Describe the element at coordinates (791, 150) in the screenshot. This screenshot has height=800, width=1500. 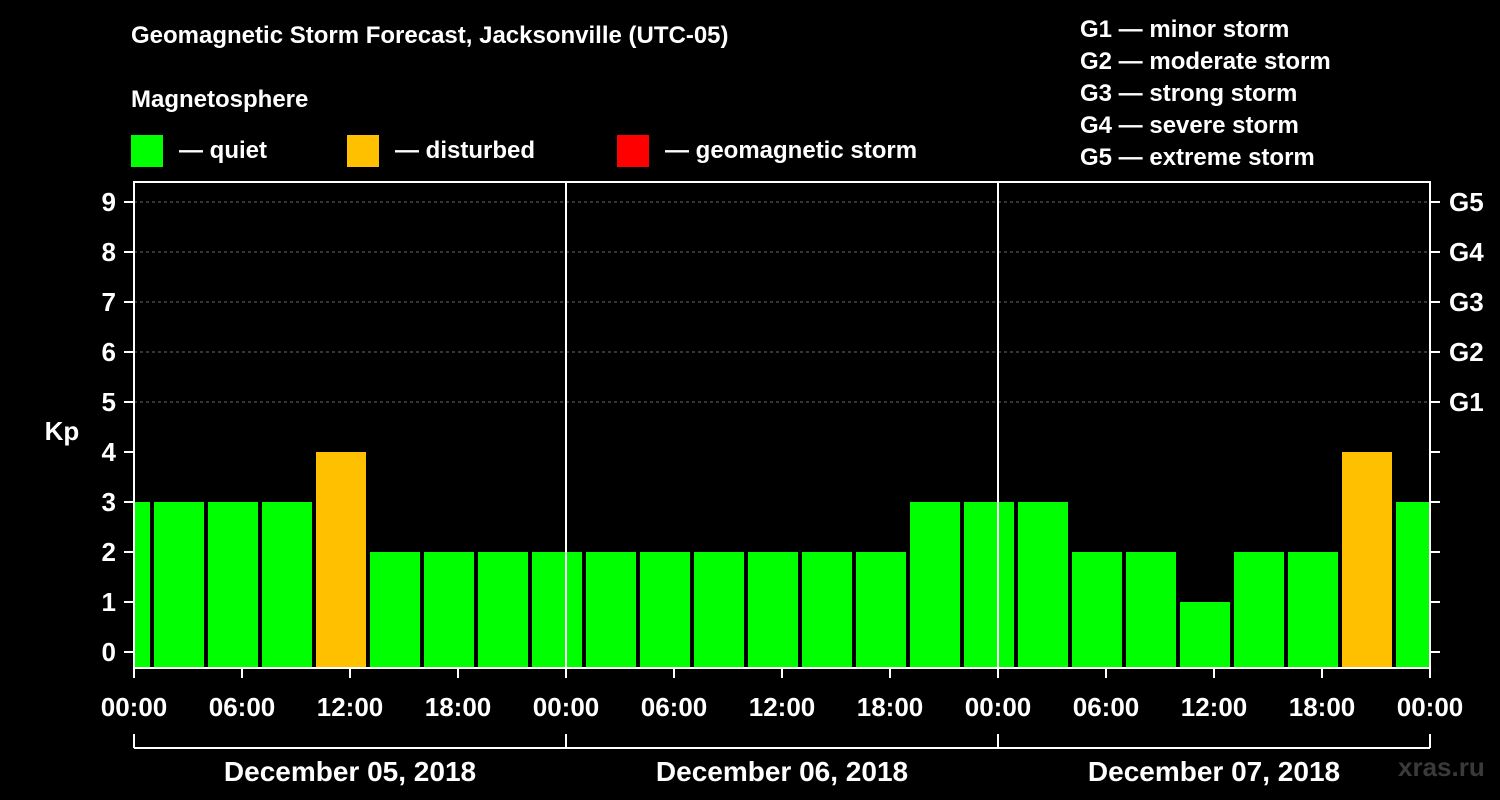
I see `legend-label-storm: — geomagnetic storm` at that location.